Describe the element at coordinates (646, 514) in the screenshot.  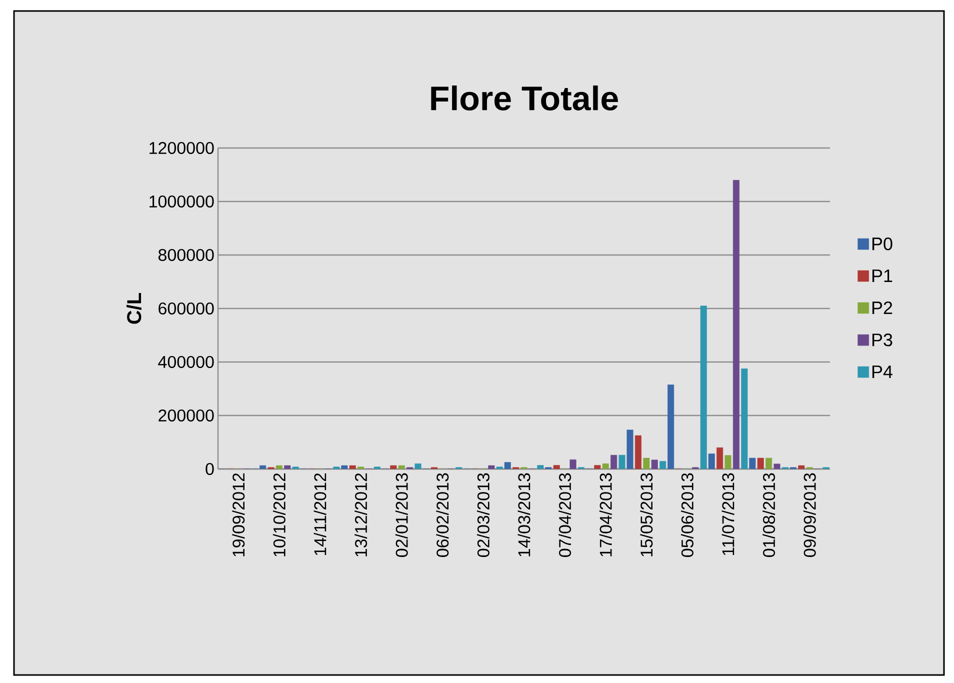
I see `x-tick-label: 15/05/2013` at that location.